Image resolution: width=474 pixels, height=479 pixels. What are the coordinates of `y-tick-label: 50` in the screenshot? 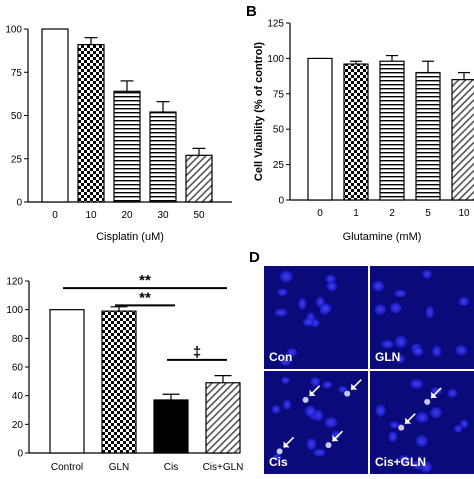 It's located at (17, 116).